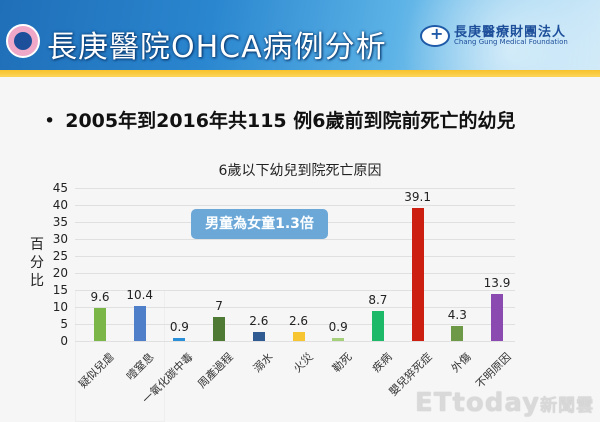  Describe the element at coordinates (23, 41) in the screenshot. I see `hospital-logo-icon` at that location.